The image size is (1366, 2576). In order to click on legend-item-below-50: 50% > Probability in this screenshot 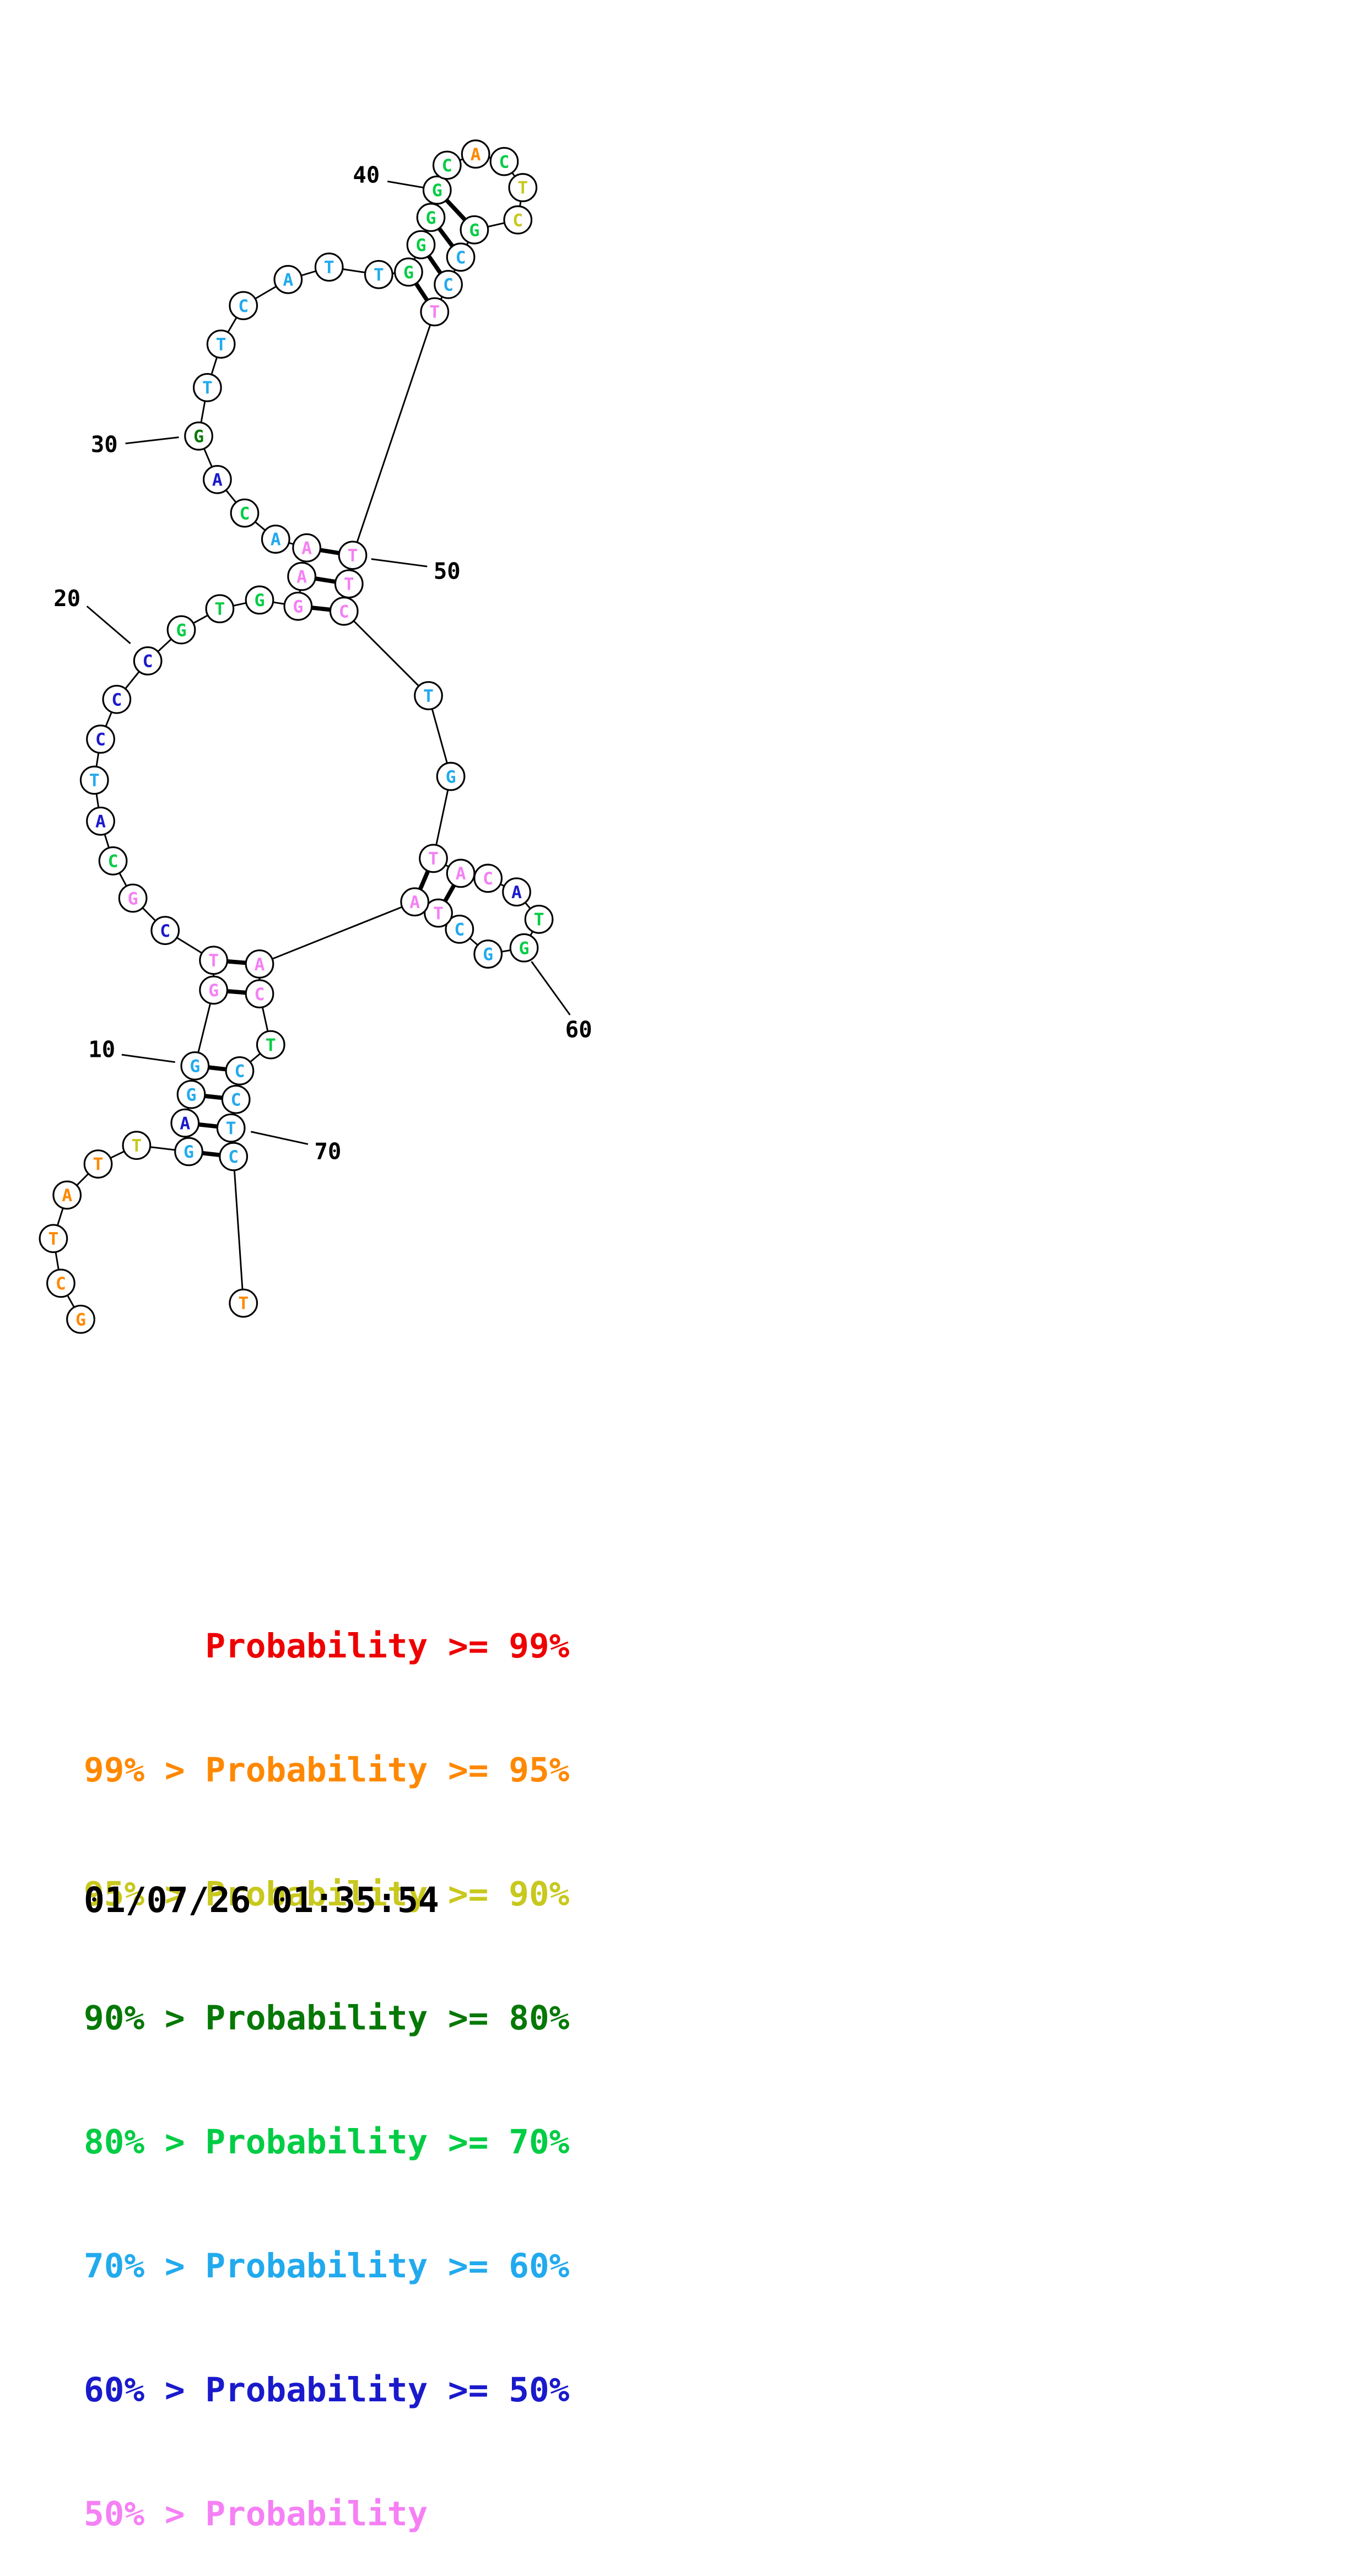, I will do `click(256, 2514)`.